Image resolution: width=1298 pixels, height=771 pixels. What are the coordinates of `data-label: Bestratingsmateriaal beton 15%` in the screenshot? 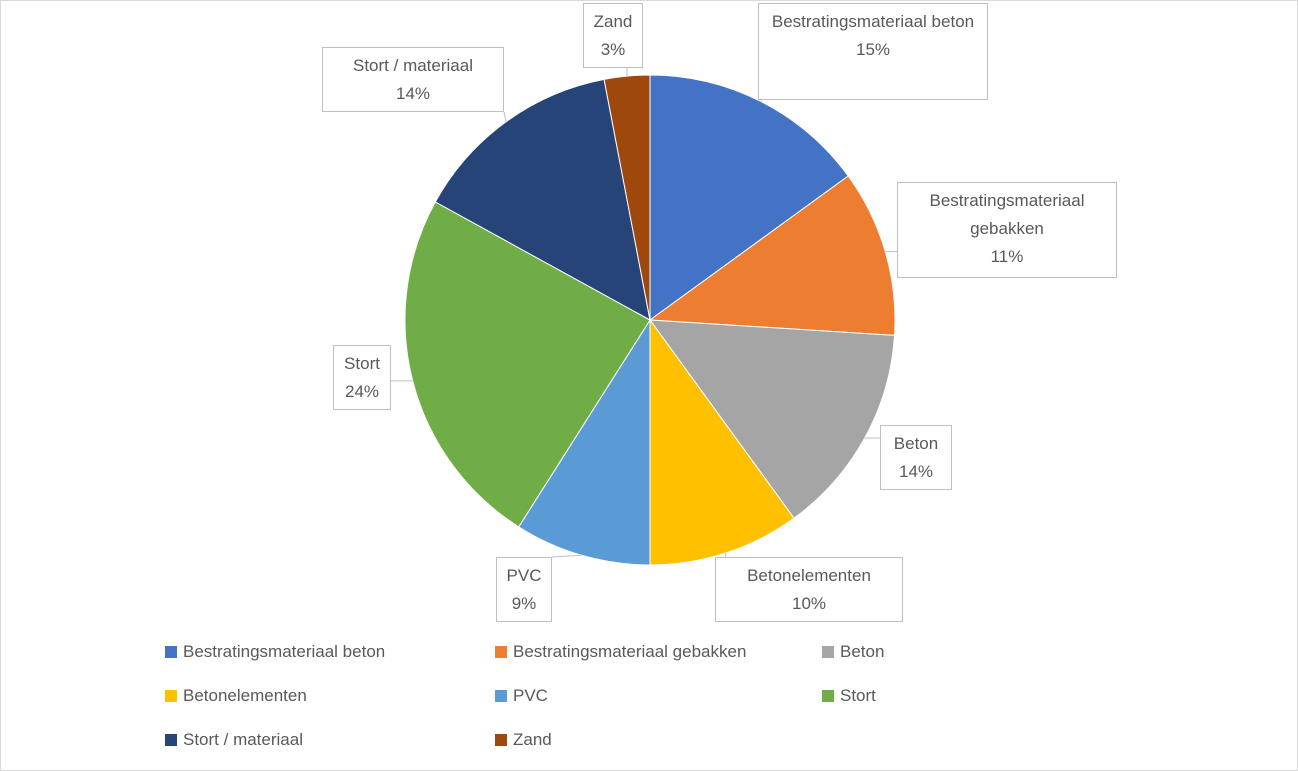 It's located at (873, 51).